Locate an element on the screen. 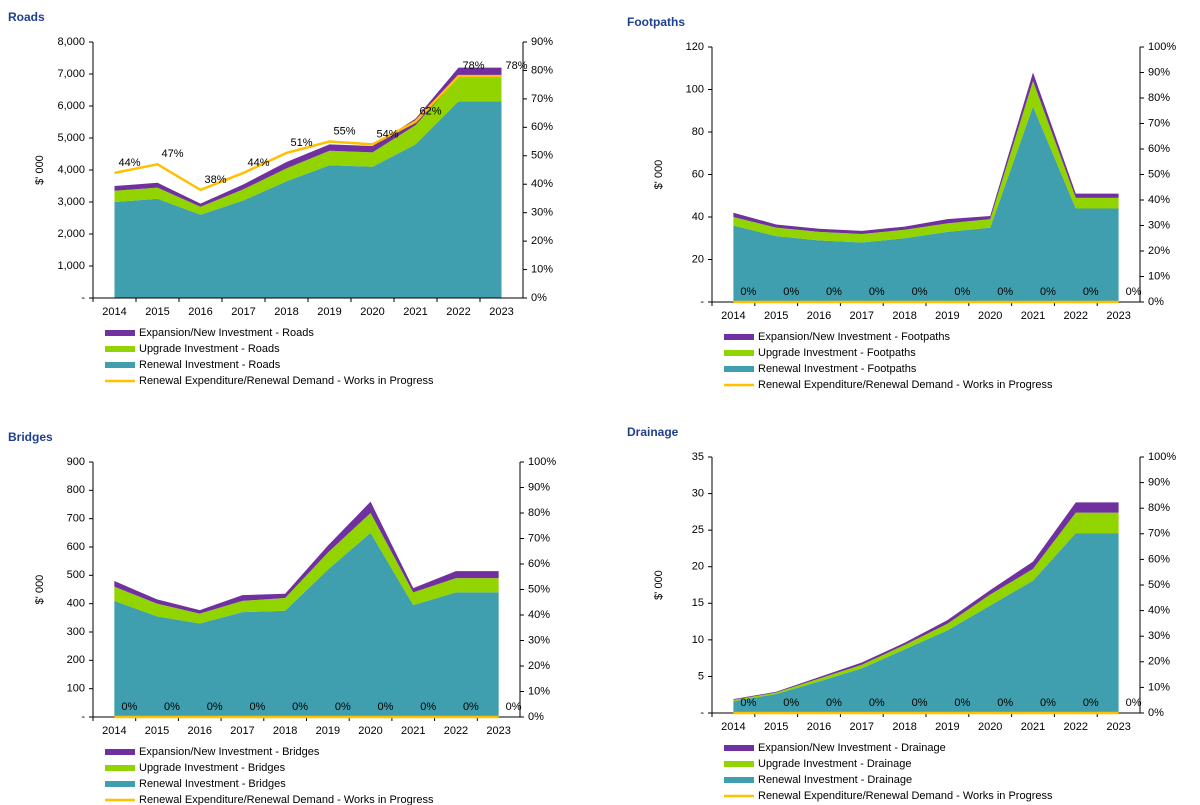 The image size is (1200, 805). y-tick-label: 5 is located at coordinates (701, 676).